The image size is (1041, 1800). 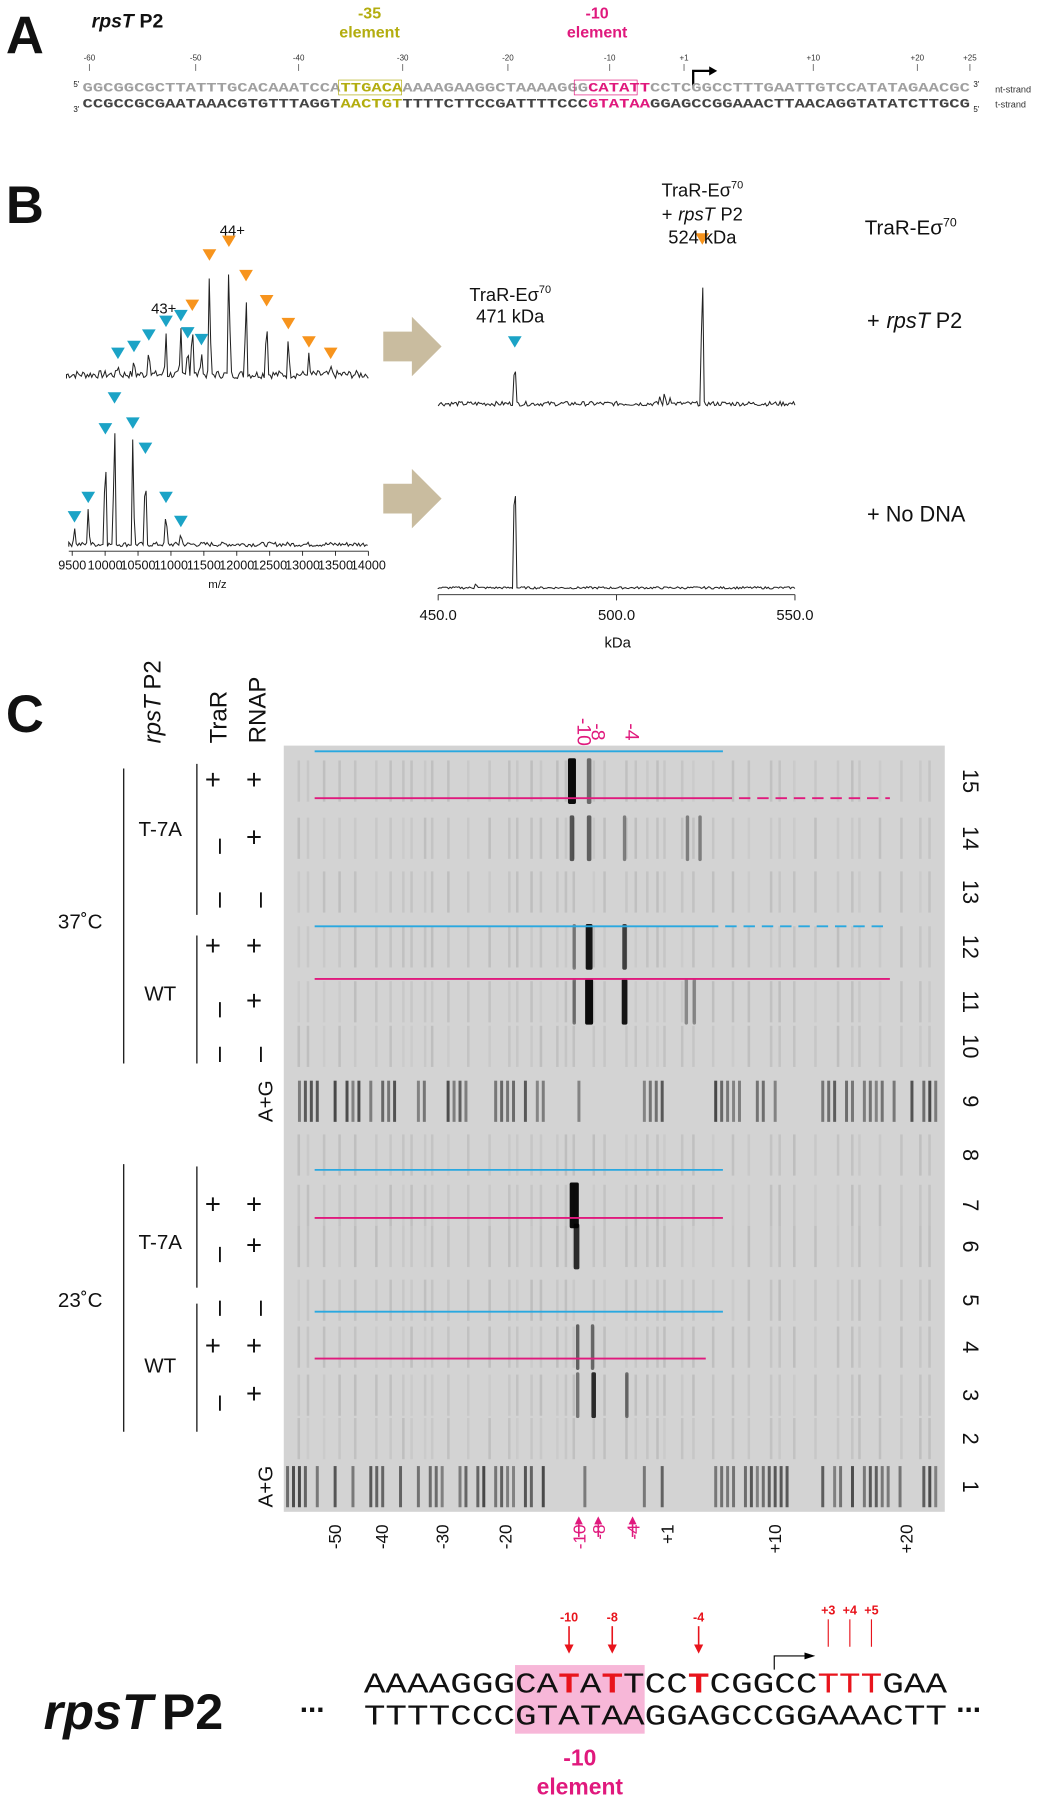 What do you see at coordinates (789, 1662) in the screenshot?
I see `tss-arrow` at bounding box center [789, 1662].